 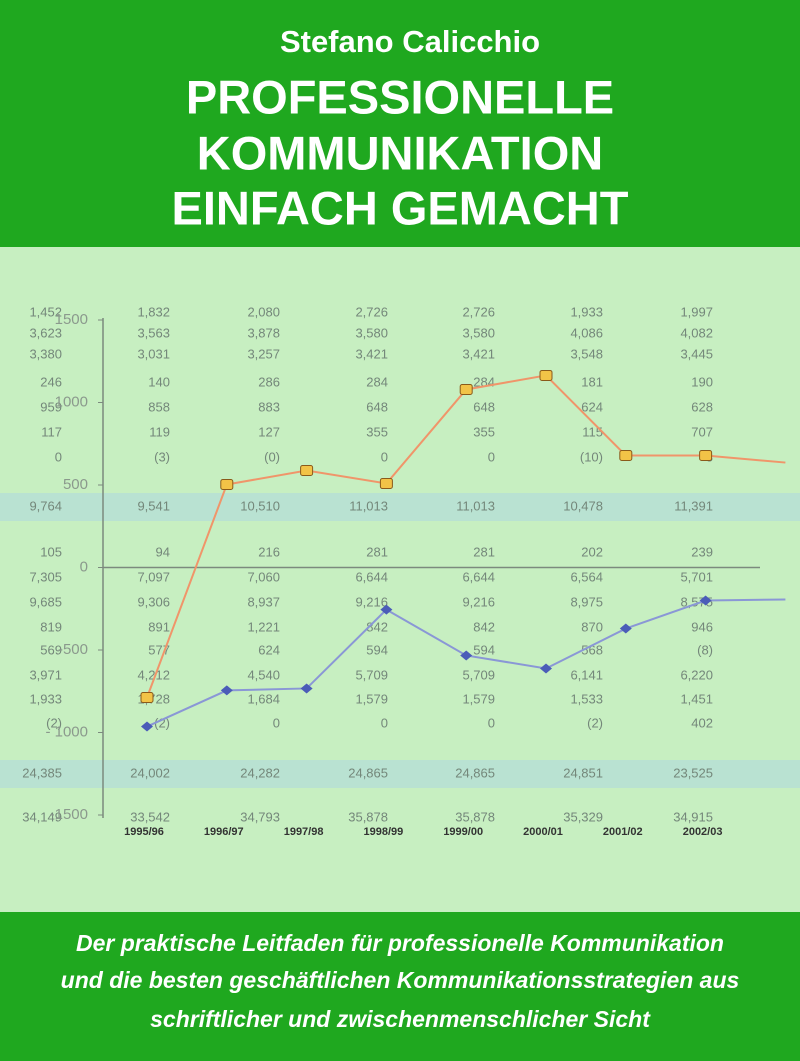 I want to click on table-cell: 6,644, so click(x=478, y=576).